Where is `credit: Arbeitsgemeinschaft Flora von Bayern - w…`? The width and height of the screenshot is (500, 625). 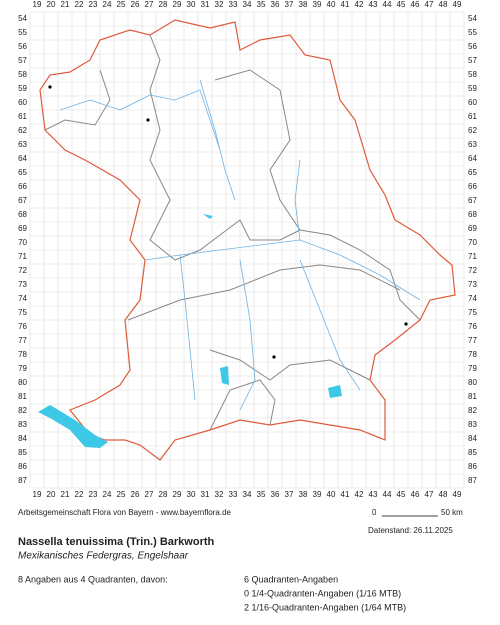 credit: Arbeitsgemeinschaft Flora von Bayern - w… is located at coordinates (125, 512).